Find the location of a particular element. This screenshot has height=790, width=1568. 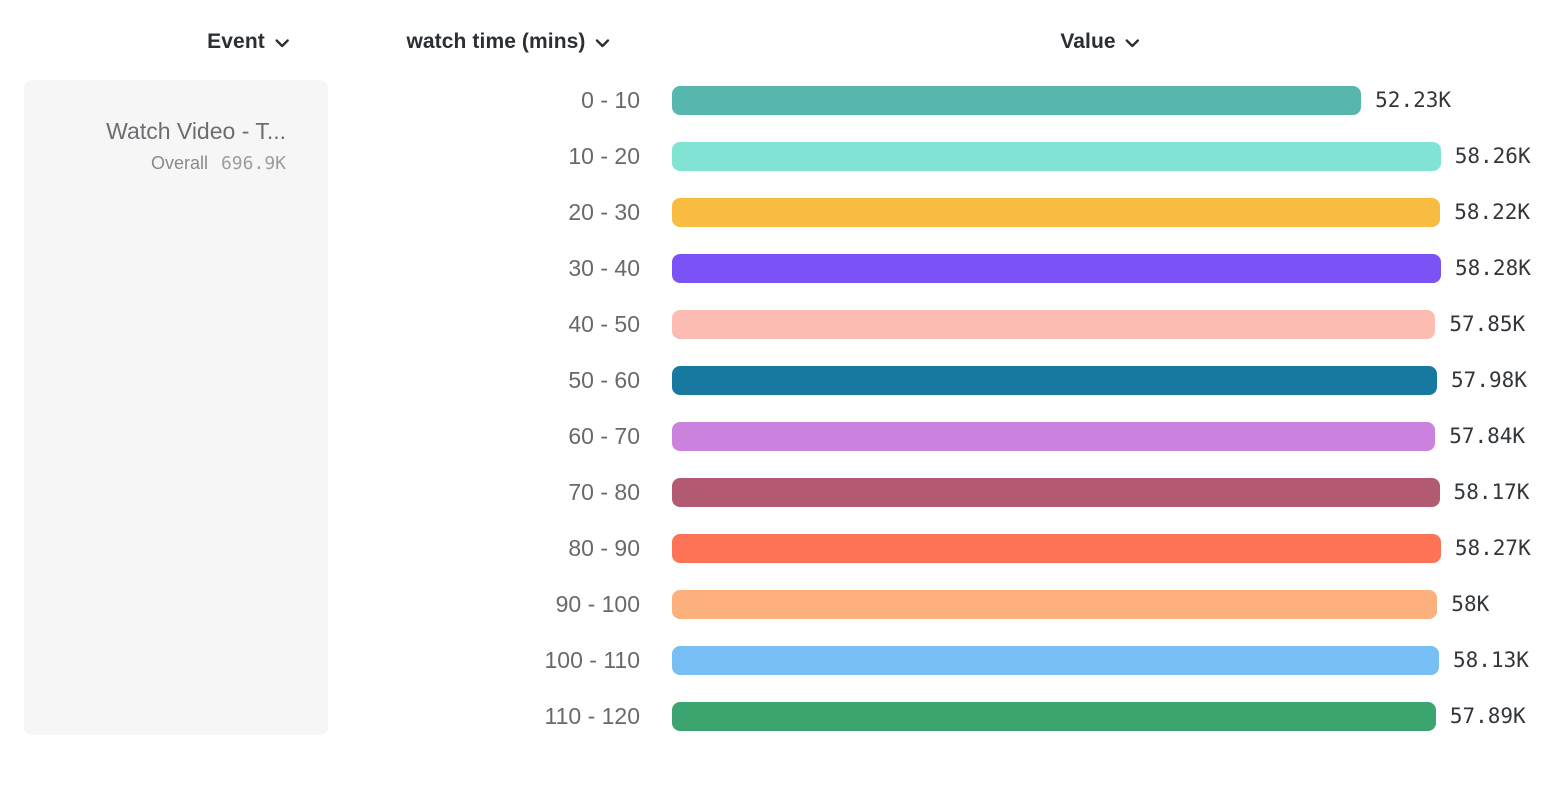

category-label: 10 - 20 is located at coordinates (604, 155).